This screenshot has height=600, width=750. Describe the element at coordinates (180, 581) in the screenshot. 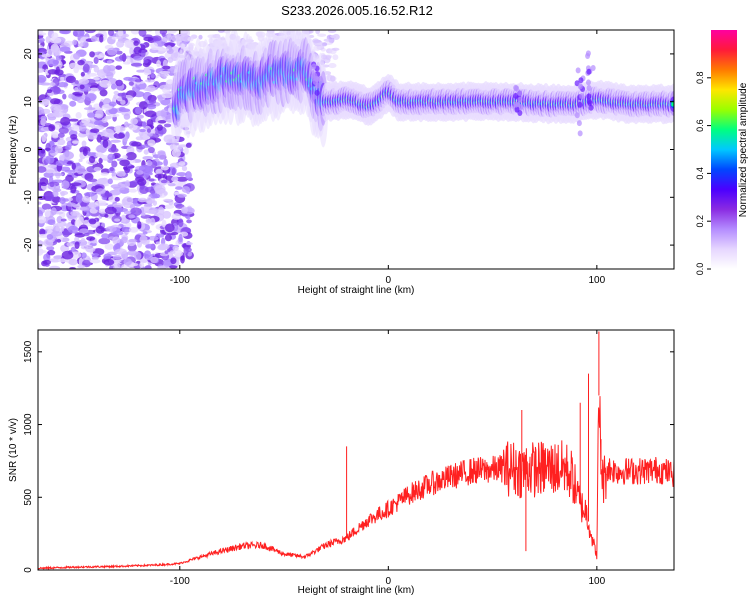

I see `snr-x-tick-label: -100` at that location.